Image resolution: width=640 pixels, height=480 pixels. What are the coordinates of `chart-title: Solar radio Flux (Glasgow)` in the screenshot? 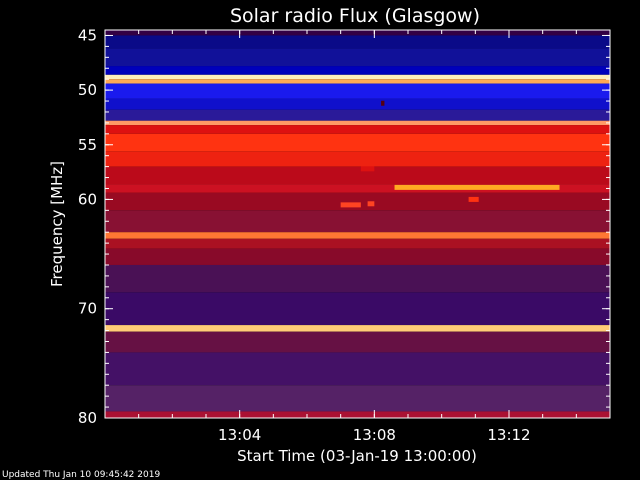 It's located at (355, 16).